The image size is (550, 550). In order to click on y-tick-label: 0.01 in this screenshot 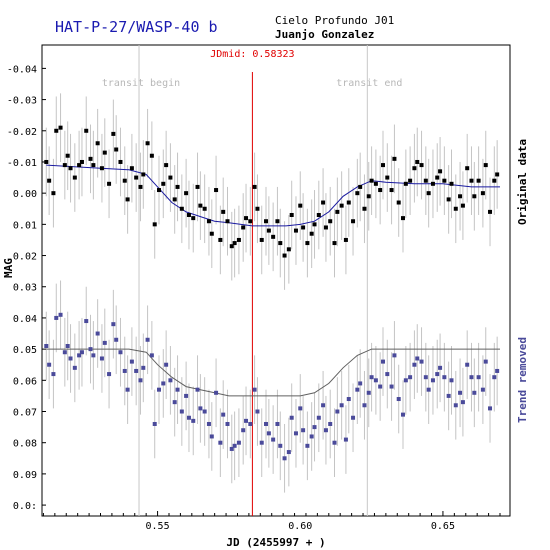, I will do `click(25, 225)`.